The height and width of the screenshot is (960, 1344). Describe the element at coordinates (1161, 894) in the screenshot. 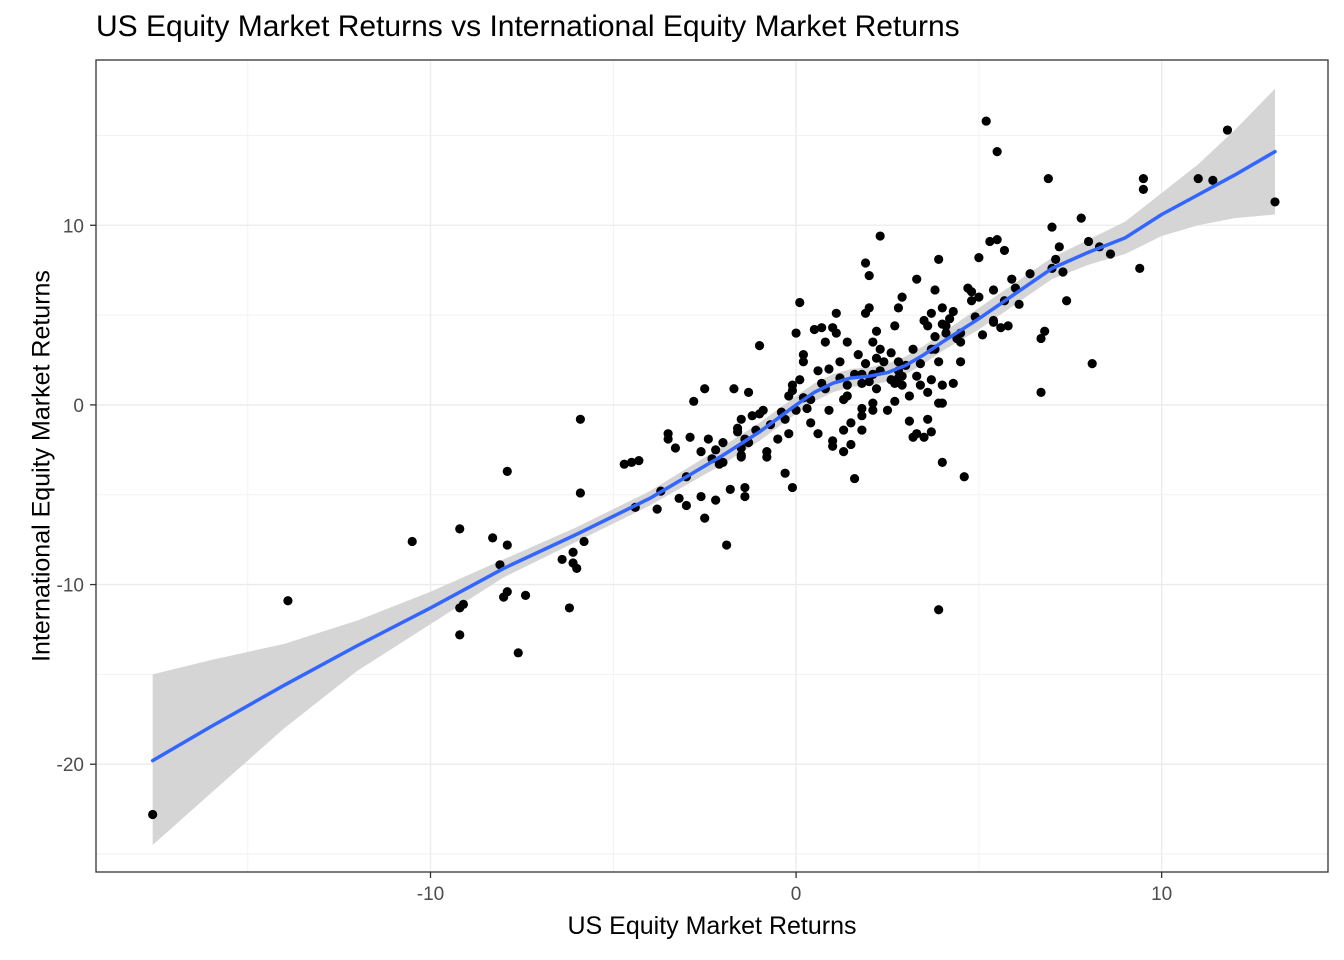

I see `x-tick-label: 10` at that location.